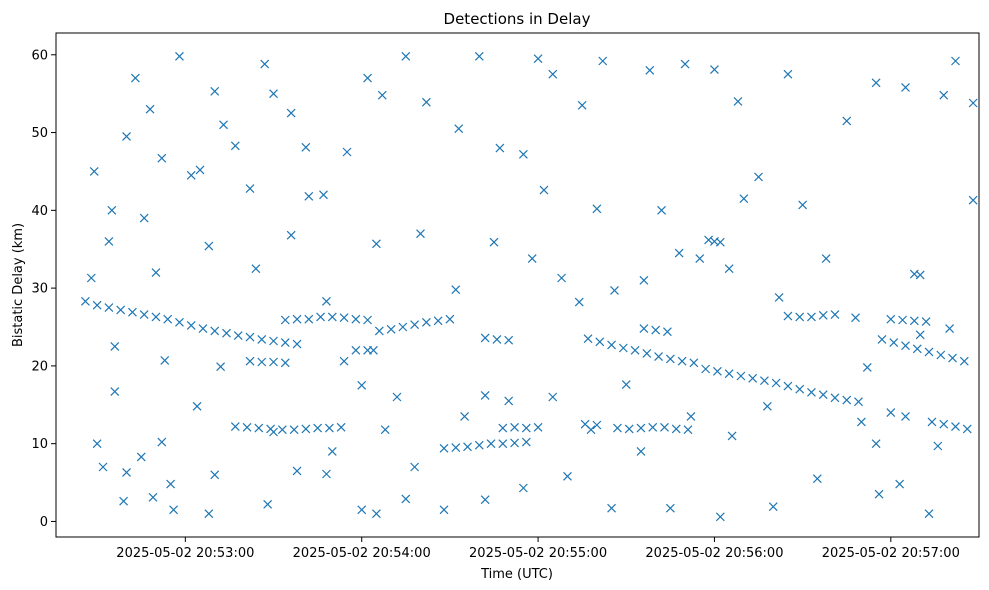  Describe the element at coordinates (39, 289) in the screenshot. I see `y-tick-label: 30` at that location.